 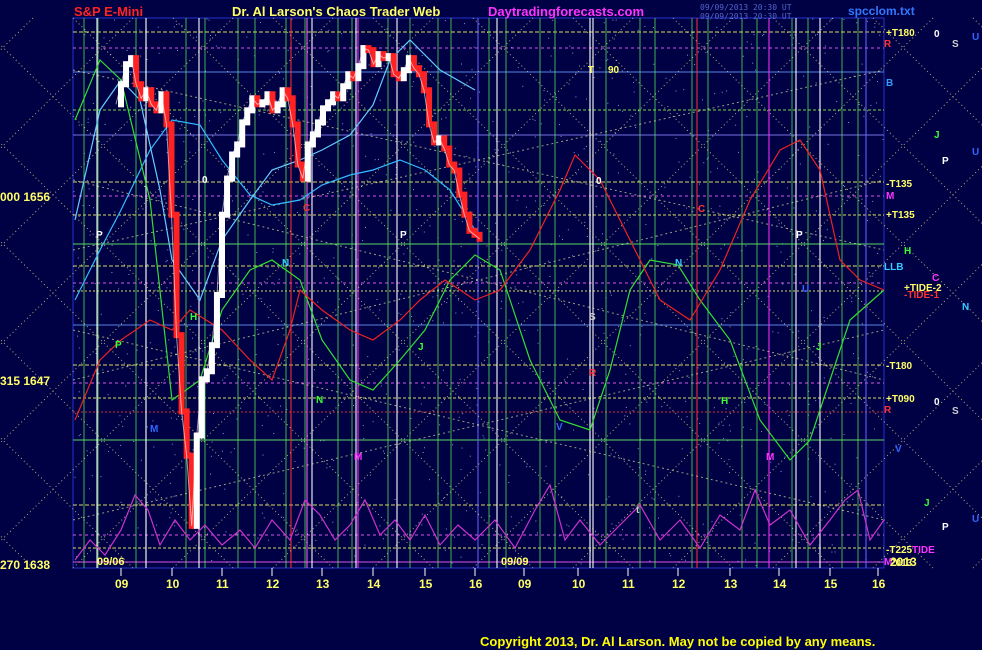 What do you see at coordinates (881, 11) in the screenshot?
I see `data-file-name: spcclom.txt` at bounding box center [881, 11].